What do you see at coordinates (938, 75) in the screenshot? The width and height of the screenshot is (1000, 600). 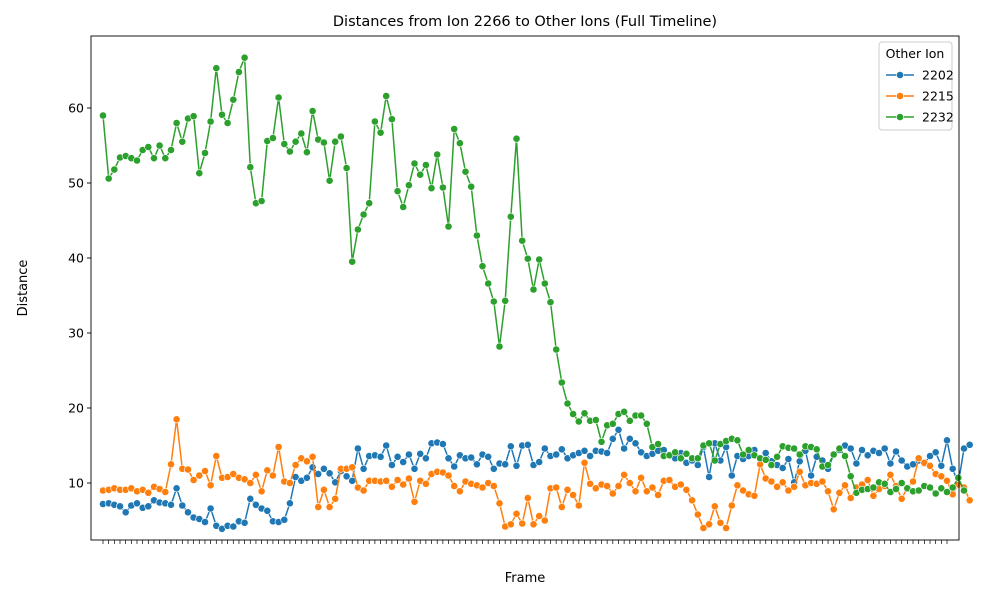 I see `legend-label: 2202` at bounding box center [938, 75].